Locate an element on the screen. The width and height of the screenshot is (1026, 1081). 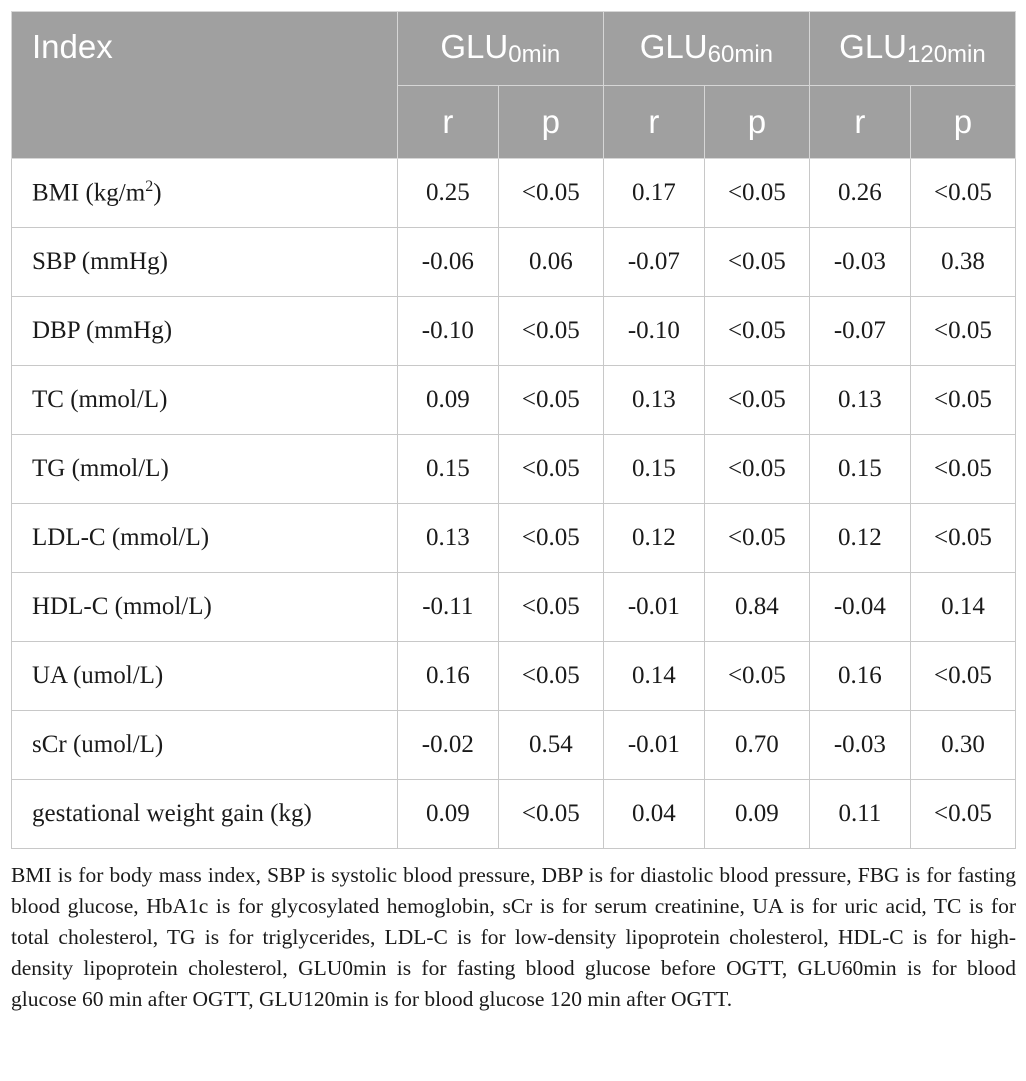
table-row: UA (umol/L) 0.16 <0.05 0.14 <0.05 0.16 <0.05 is located at coordinates (514, 676).